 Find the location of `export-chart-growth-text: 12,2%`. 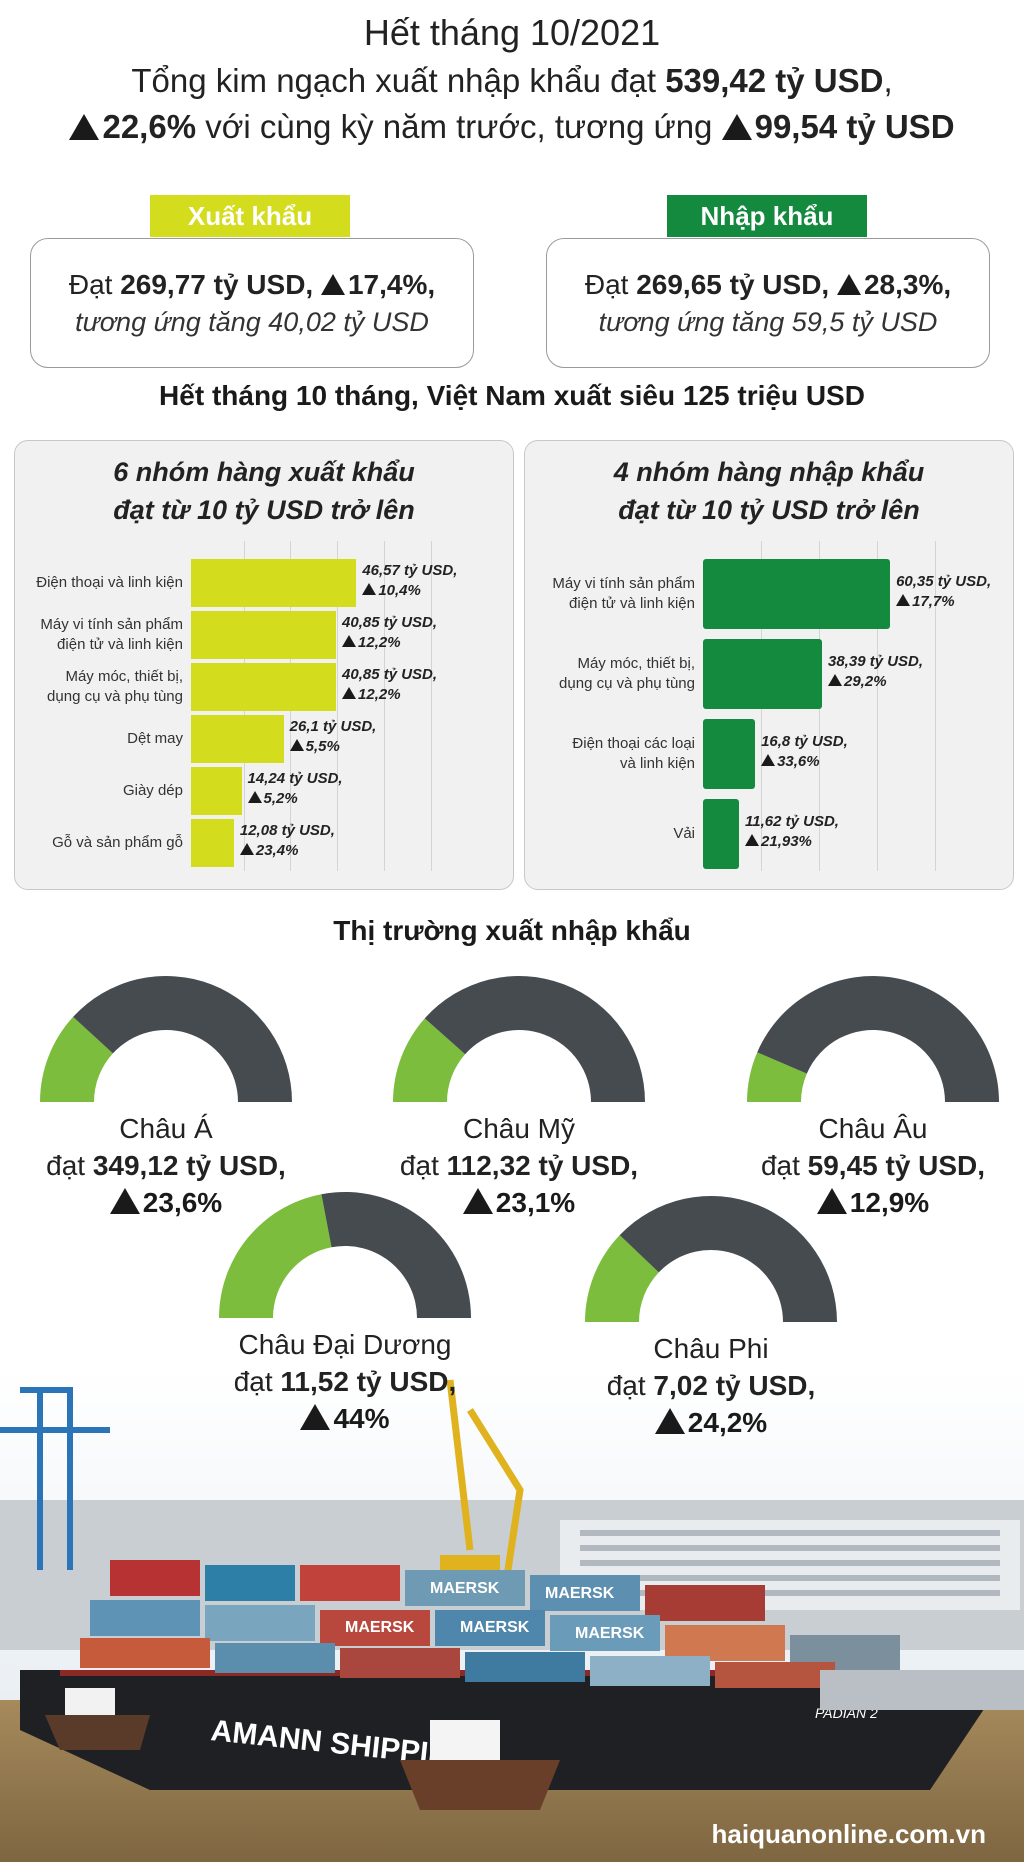

export-chart-growth-text: 12,2% is located at coordinates (389, 643).